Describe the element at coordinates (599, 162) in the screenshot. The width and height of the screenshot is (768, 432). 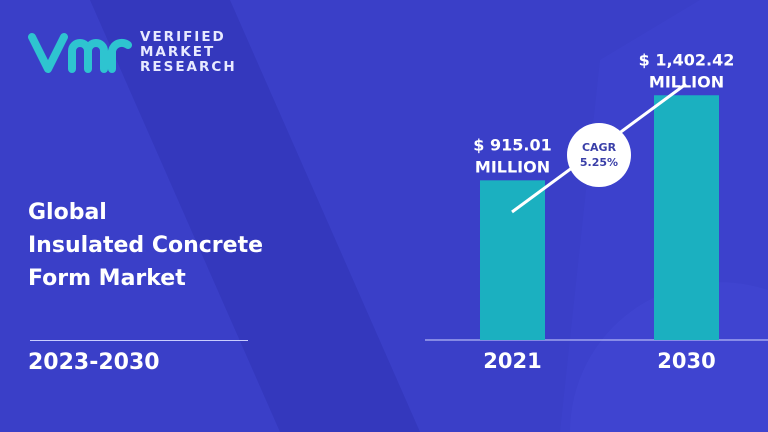
I see `cagr-value: 5.25%` at that location.